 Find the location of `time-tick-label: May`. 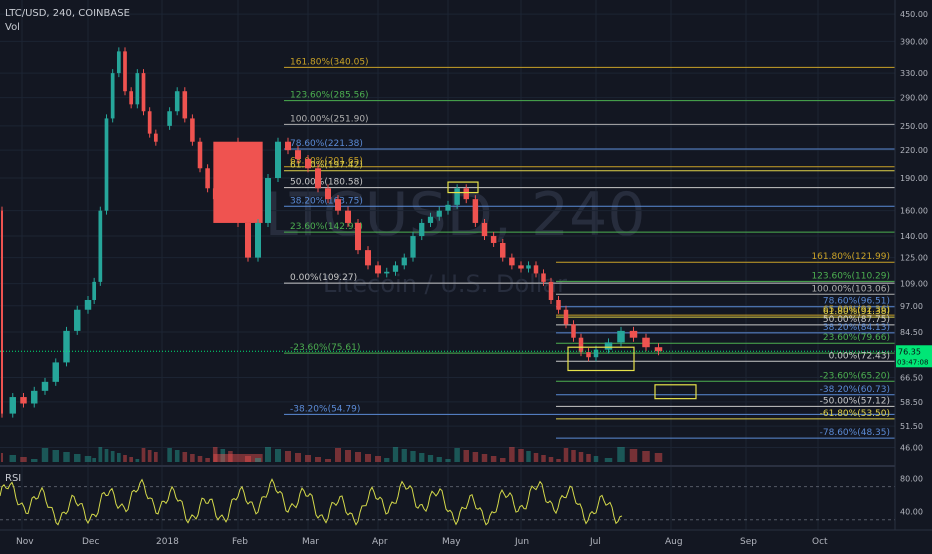

time-tick-label: May is located at coordinates (451, 542).